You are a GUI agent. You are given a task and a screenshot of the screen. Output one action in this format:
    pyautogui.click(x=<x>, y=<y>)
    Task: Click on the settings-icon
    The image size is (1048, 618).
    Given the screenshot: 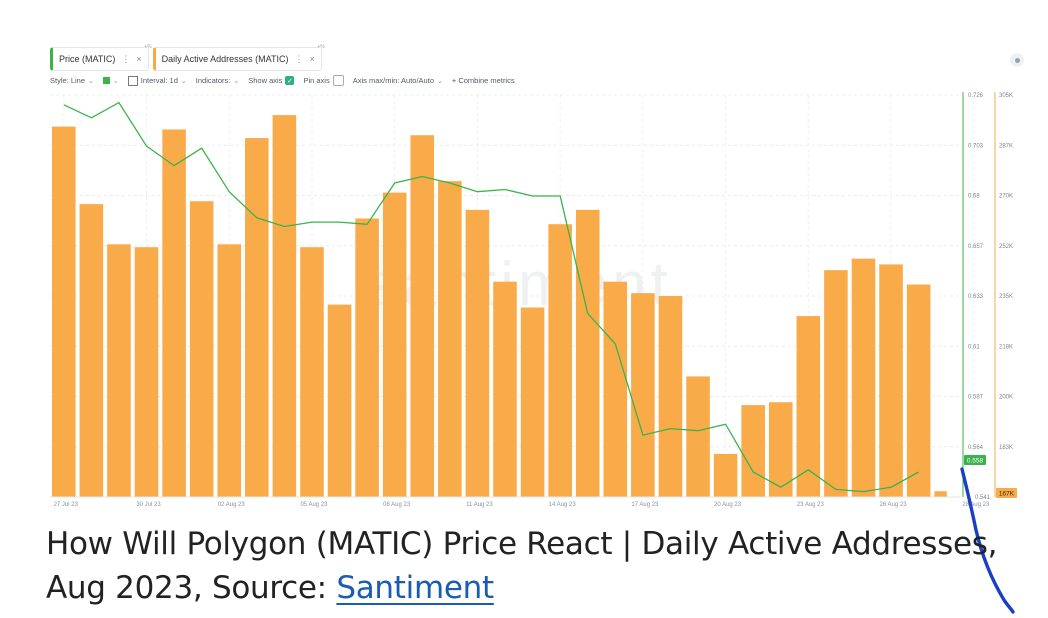 What is the action you would take?
    pyautogui.click(x=1017, y=60)
    